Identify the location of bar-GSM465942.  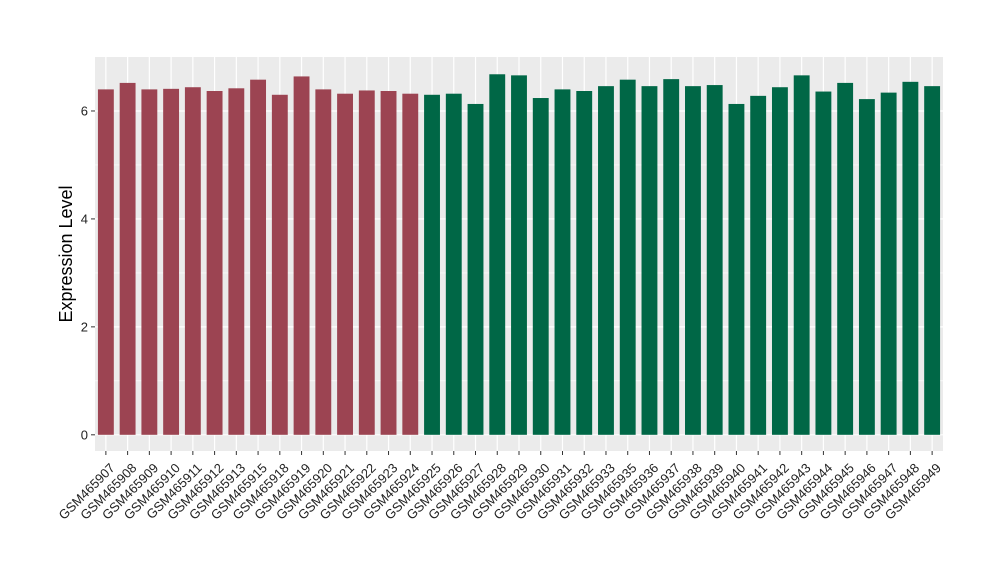
(779, 261).